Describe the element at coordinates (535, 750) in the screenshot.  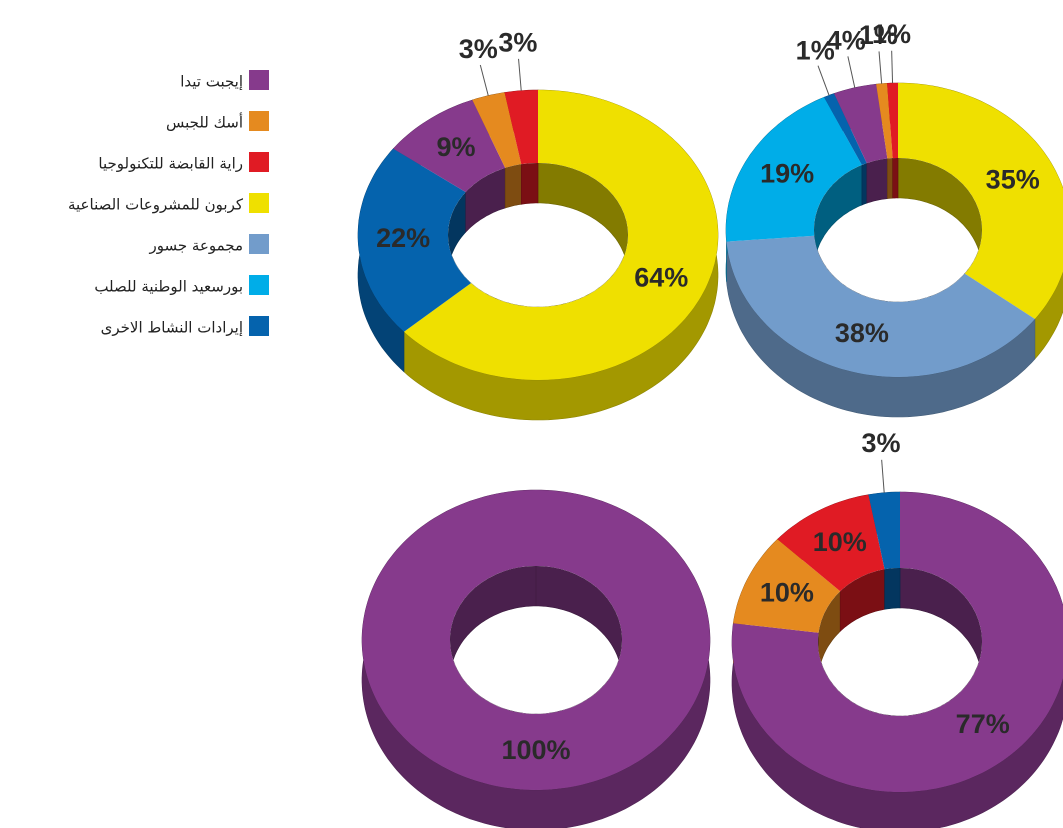
I see `value-label: 100%` at that location.